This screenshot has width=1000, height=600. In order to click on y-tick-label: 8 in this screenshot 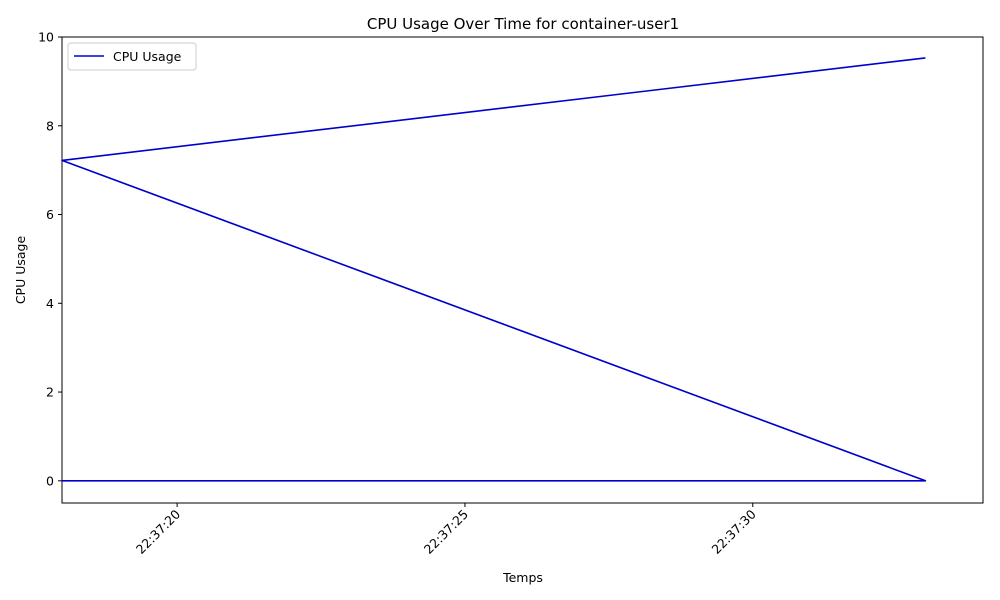, I will do `click(50, 125)`.